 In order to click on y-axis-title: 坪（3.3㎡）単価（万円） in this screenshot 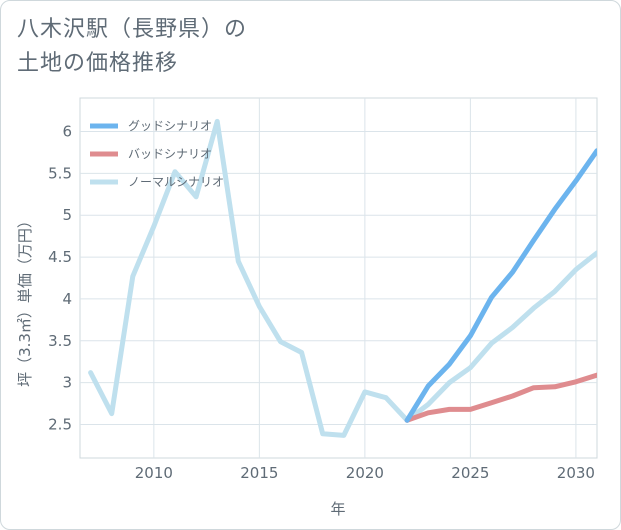, I will do `click(25, 300)`.